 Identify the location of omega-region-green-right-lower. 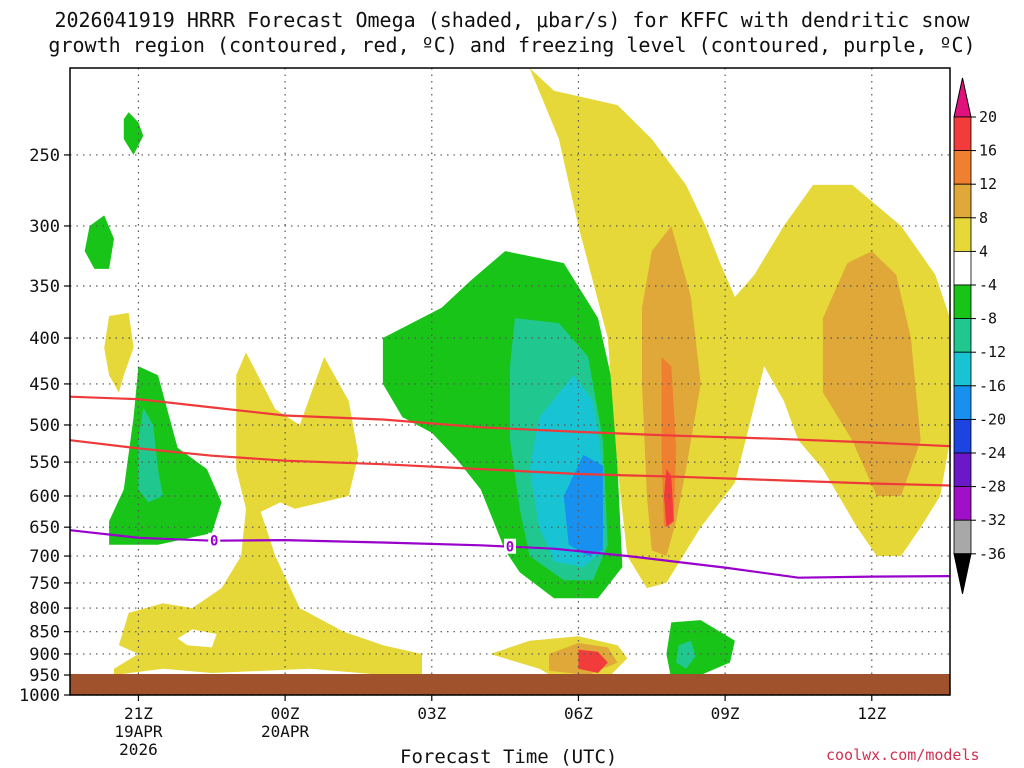
(700, 650).